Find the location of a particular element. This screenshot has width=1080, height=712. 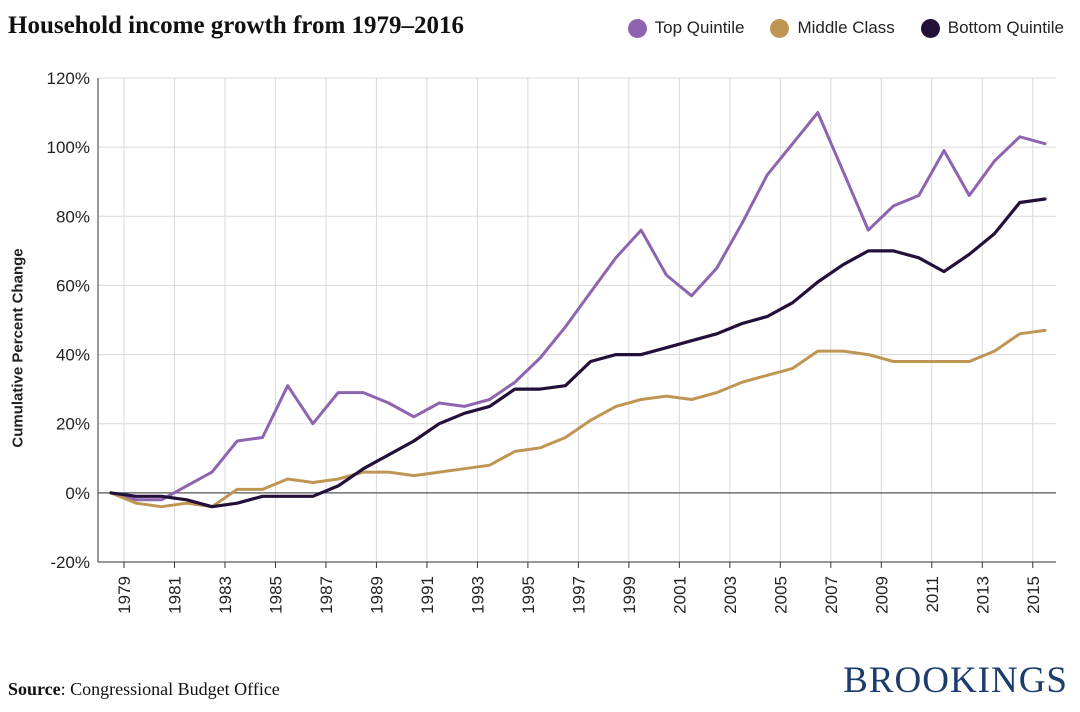

x-tick-label: 1995 is located at coordinates (528, 595).